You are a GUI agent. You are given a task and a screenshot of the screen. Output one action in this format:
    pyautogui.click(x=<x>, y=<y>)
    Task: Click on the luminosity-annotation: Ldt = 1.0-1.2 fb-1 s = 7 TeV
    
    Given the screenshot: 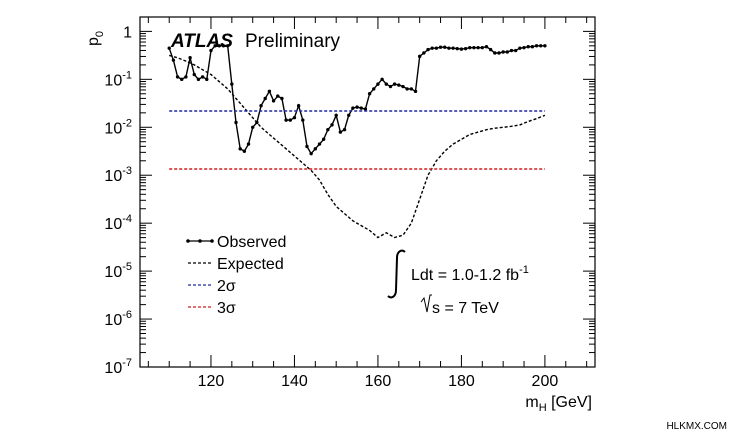 What is the action you would take?
    pyautogui.click(x=458, y=283)
    